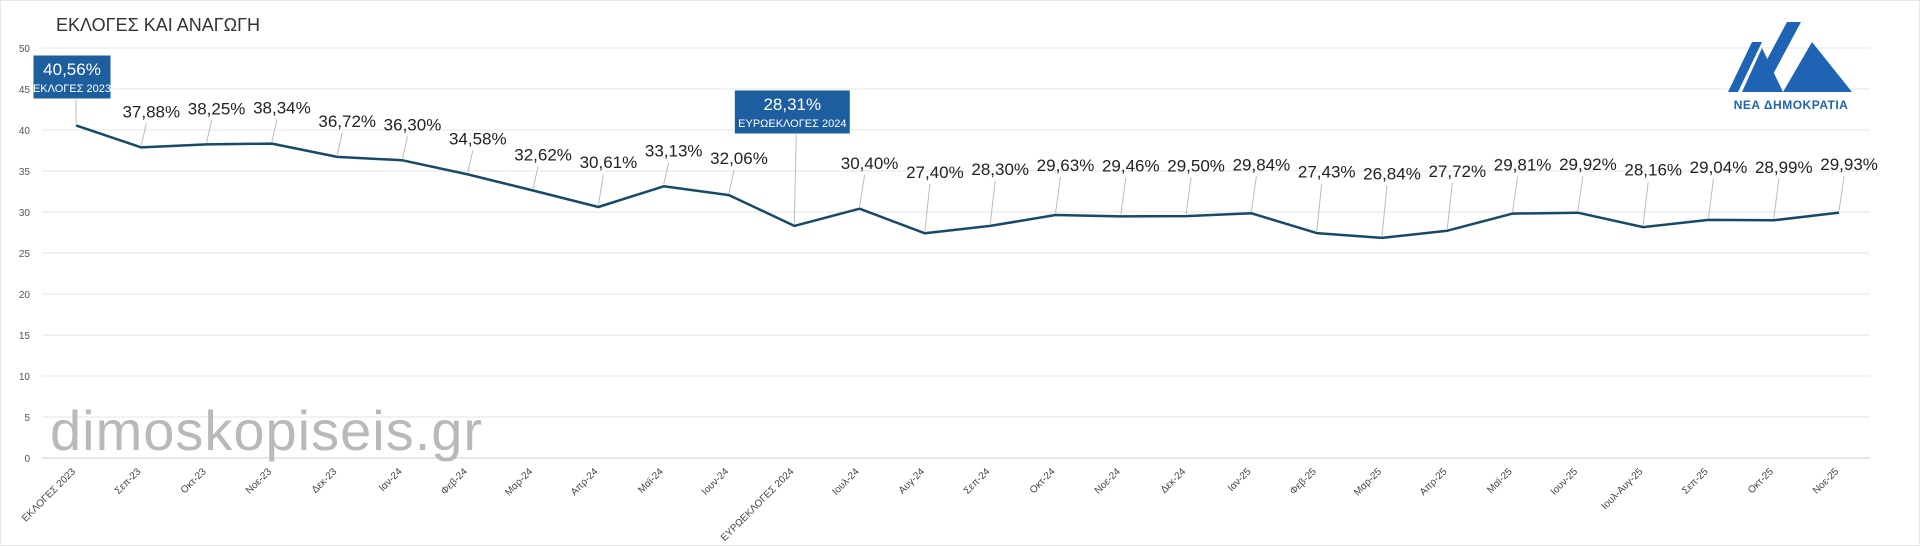  What do you see at coordinates (1849, 164) in the screenshot?
I see `data-label-27: 29,93%` at bounding box center [1849, 164].